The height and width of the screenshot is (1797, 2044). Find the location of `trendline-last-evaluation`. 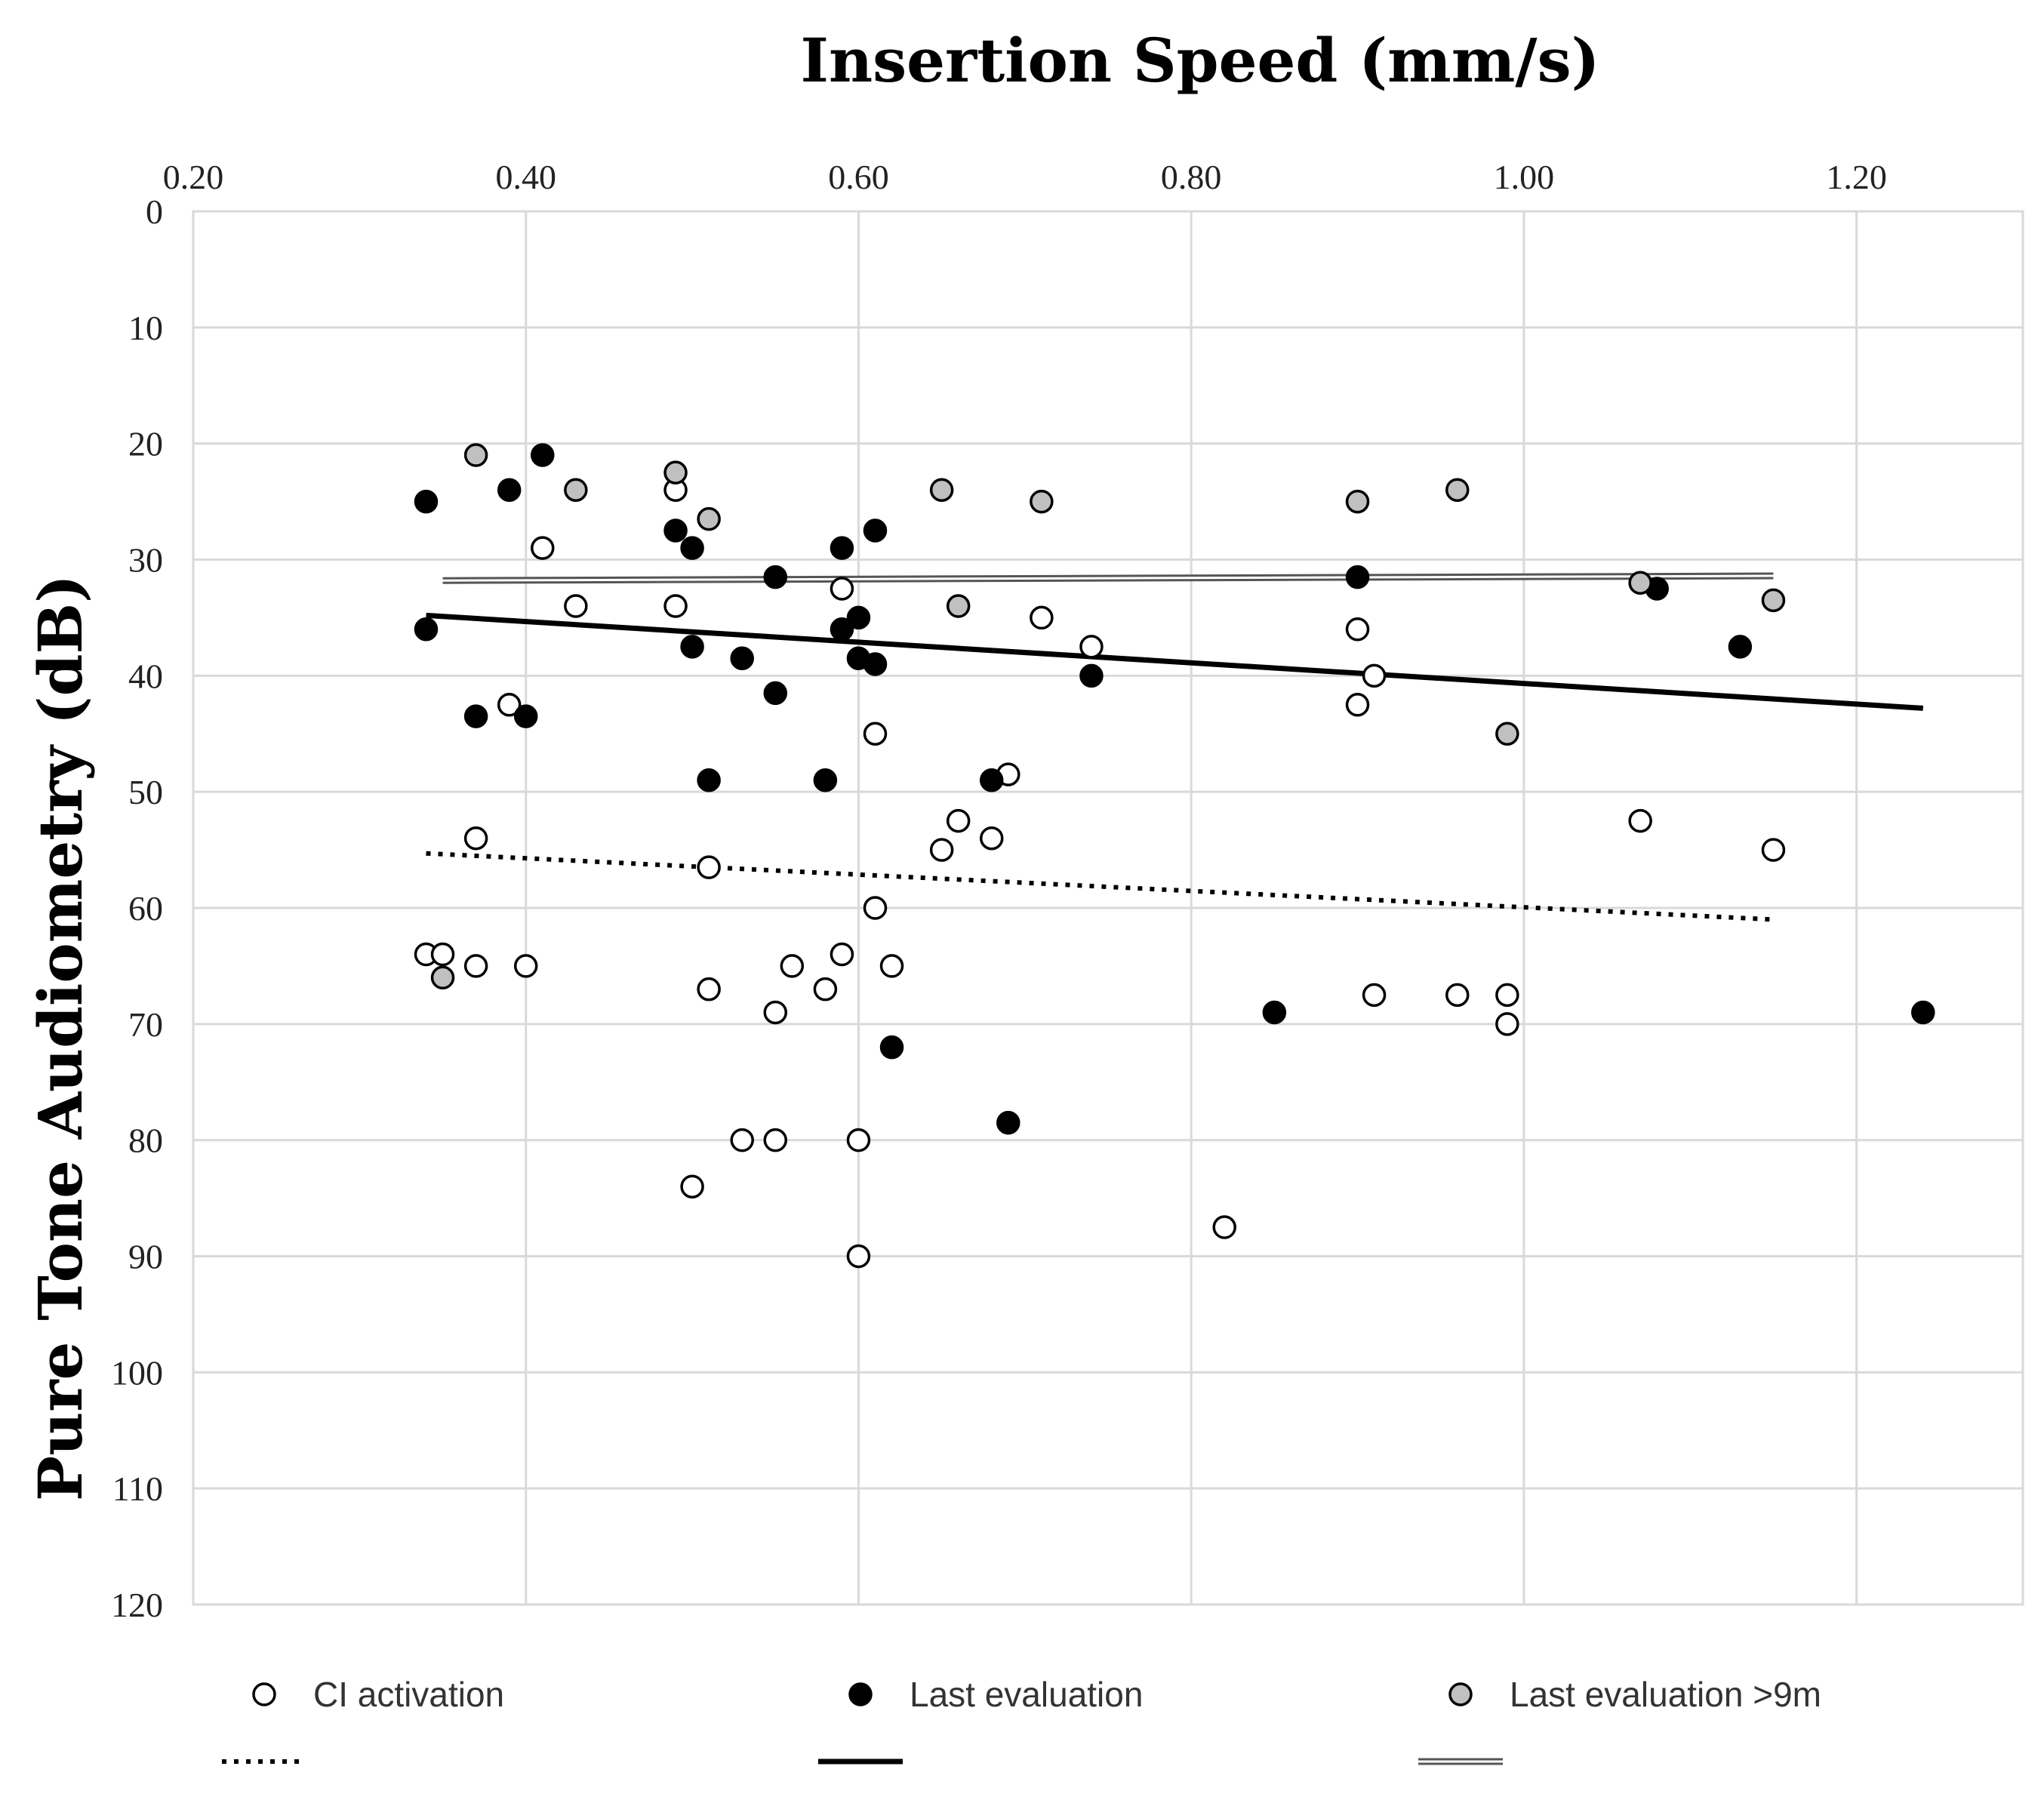

trendline-last-evaluation is located at coordinates (1174, 661).